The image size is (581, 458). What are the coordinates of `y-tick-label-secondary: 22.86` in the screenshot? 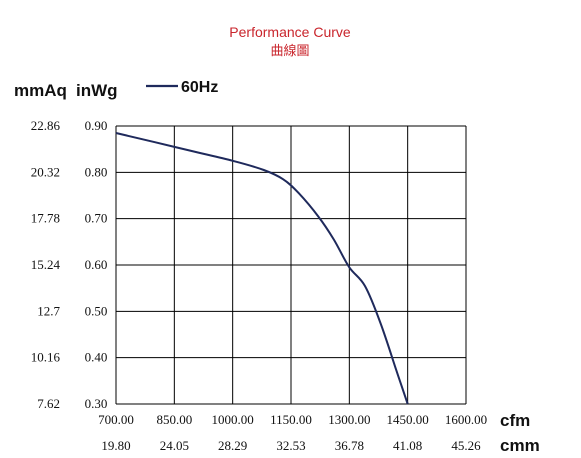 It's located at (46, 125).